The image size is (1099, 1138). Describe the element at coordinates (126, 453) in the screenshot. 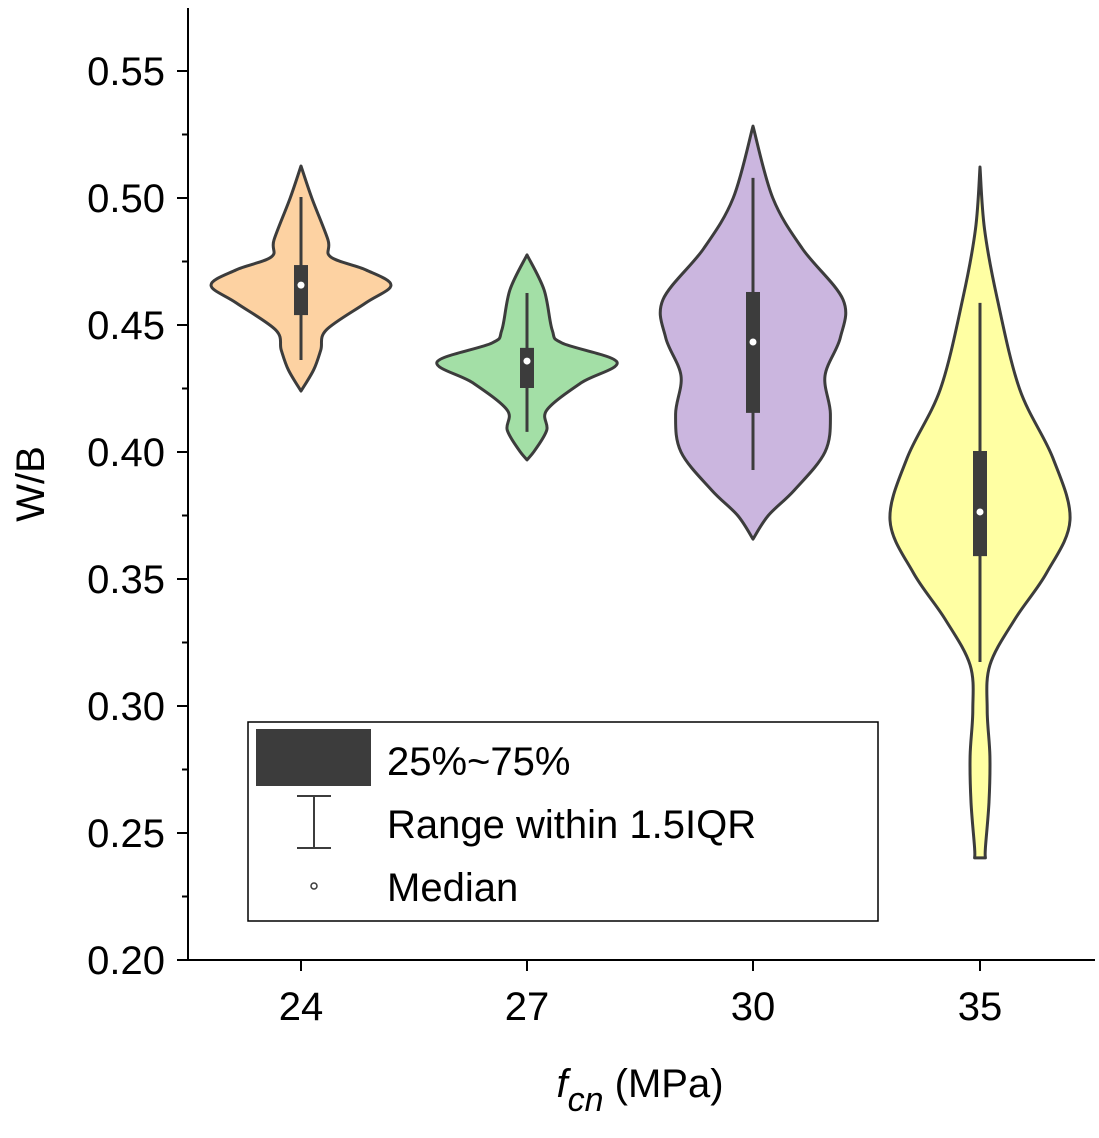

I see `y-tick-label: 0.40` at that location.